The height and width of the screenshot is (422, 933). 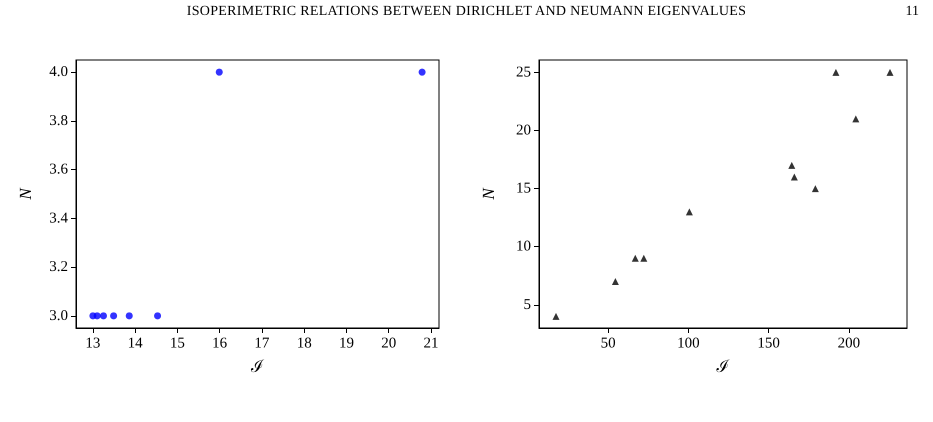 What do you see at coordinates (768, 344) in the screenshot?
I see `x-tick-label: 150` at bounding box center [768, 344].